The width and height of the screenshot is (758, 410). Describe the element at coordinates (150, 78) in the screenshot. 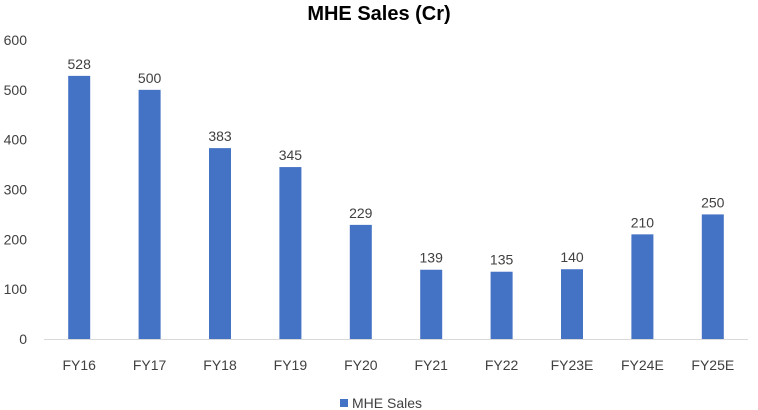

I see `data-label: 500` at that location.